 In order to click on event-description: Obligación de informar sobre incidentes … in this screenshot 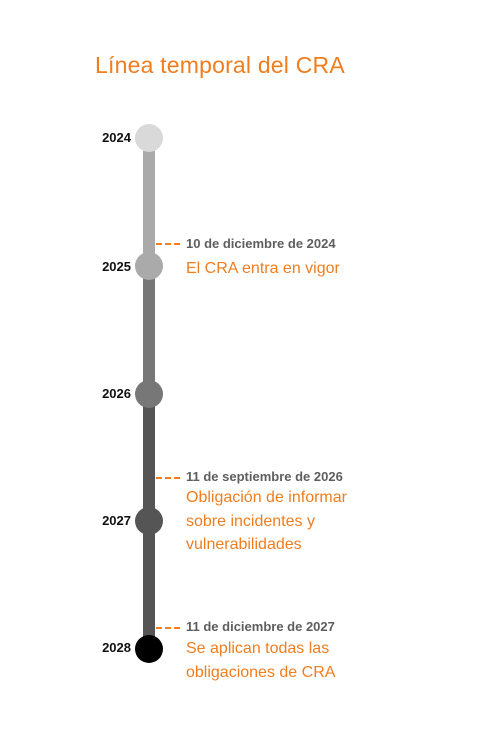, I will do `click(286, 521)`.